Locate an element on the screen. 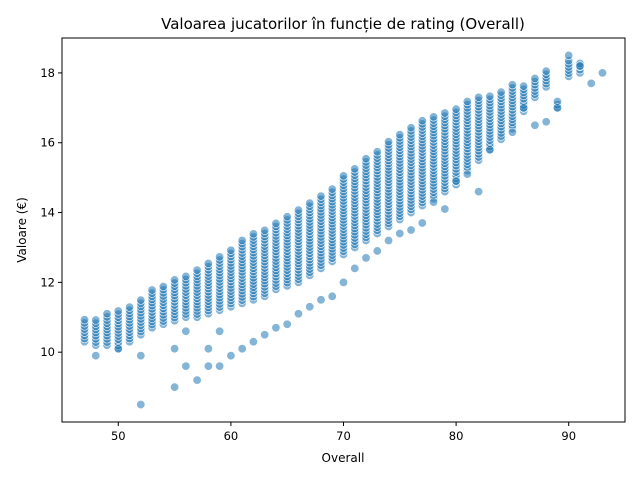  x-tick-label: 70 is located at coordinates (343, 436).